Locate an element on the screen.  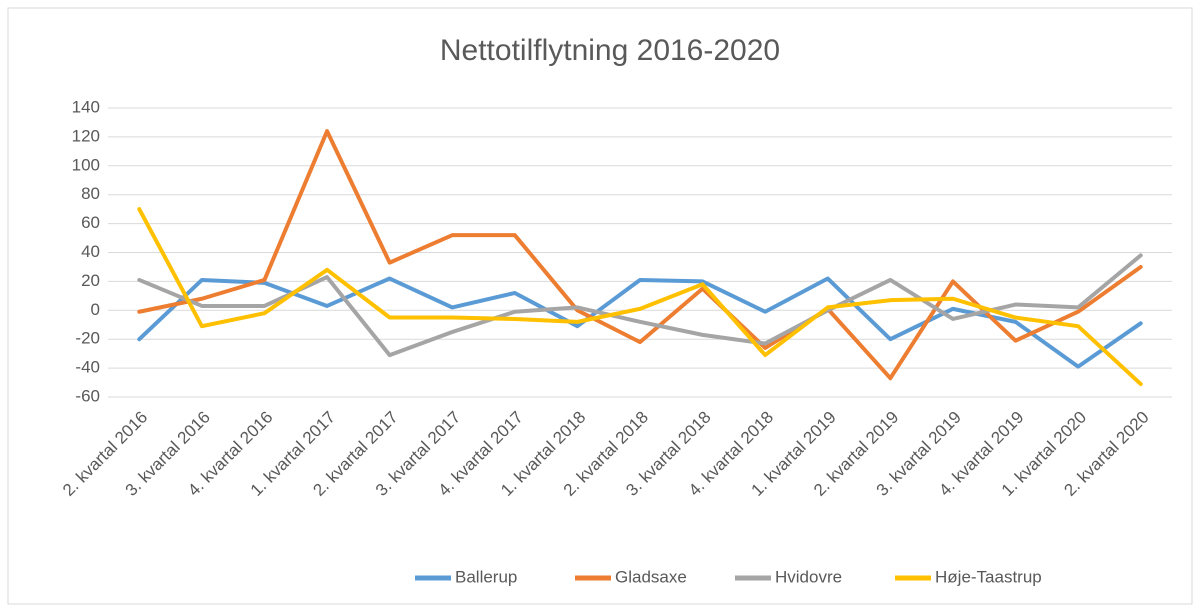
chart-title: Nettotilflytning 2016-2020 is located at coordinates (610, 50).